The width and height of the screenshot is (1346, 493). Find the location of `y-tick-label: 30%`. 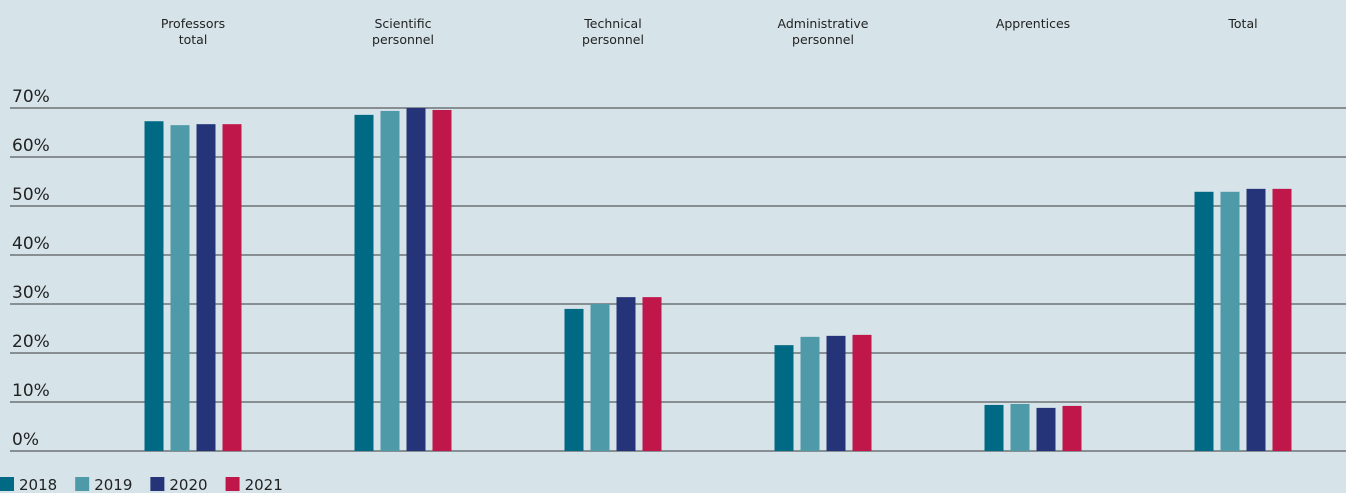

y-tick-label: 30% is located at coordinates (31, 293).